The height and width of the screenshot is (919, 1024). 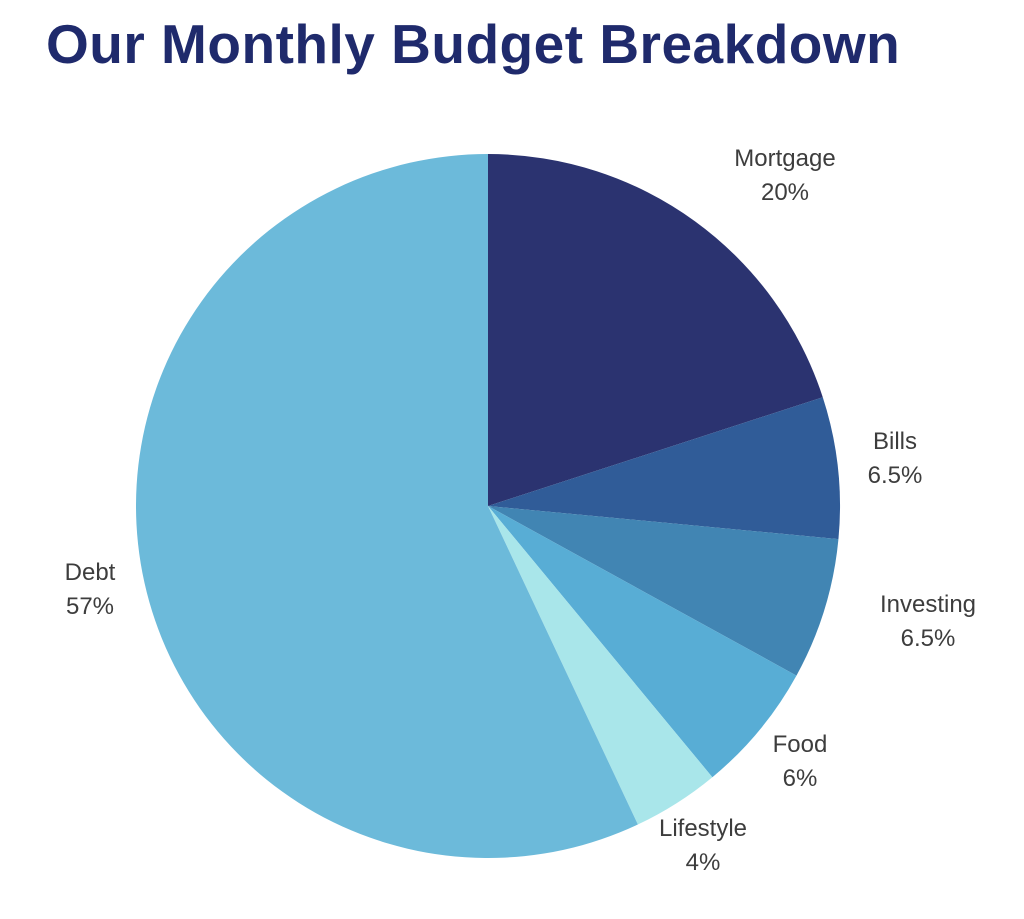 I want to click on pie-slice-food, so click(x=642, y=642).